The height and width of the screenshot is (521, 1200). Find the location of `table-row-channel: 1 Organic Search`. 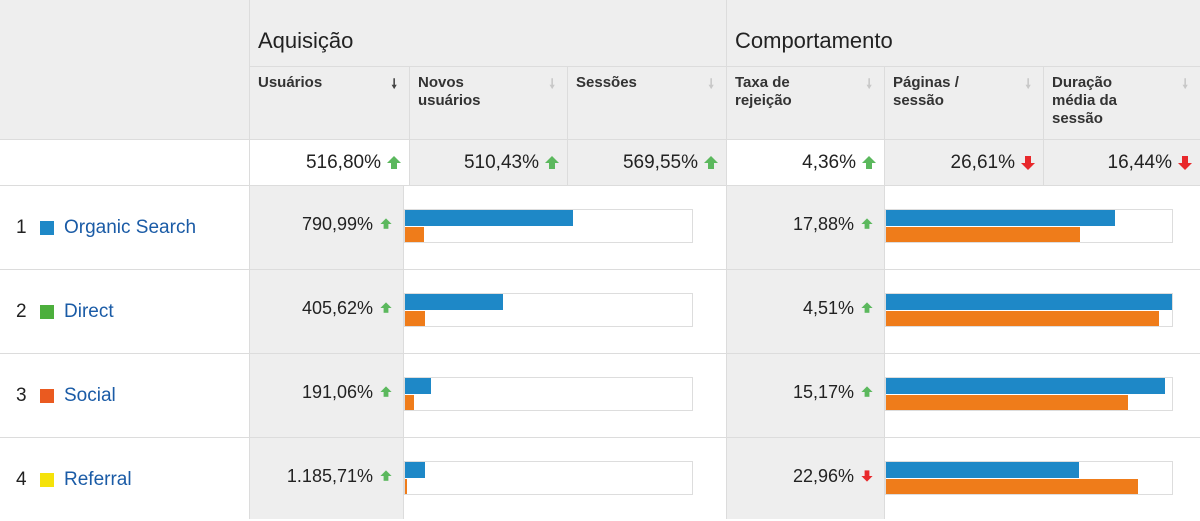

table-row-channel: 1 Organic Search is located at coordinates (124, 227).